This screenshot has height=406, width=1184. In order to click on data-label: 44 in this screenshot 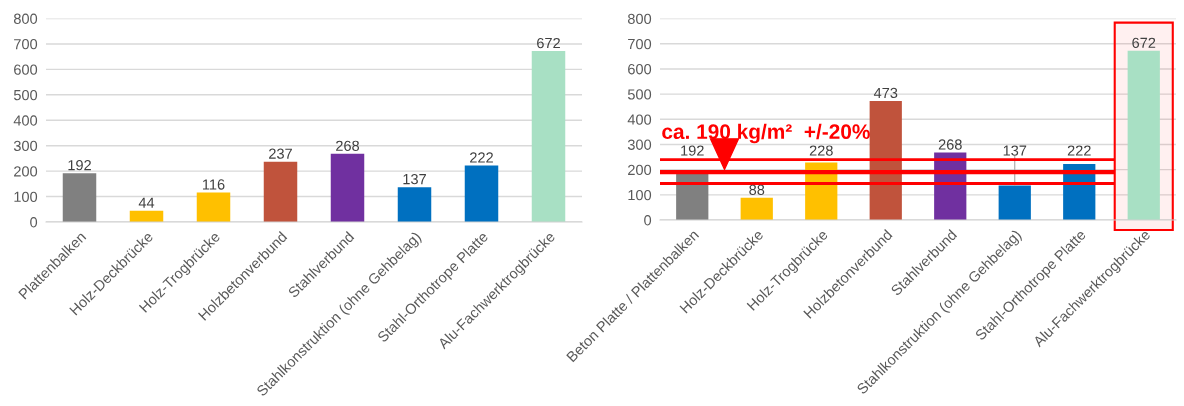, I will do `click(146, 202)`.